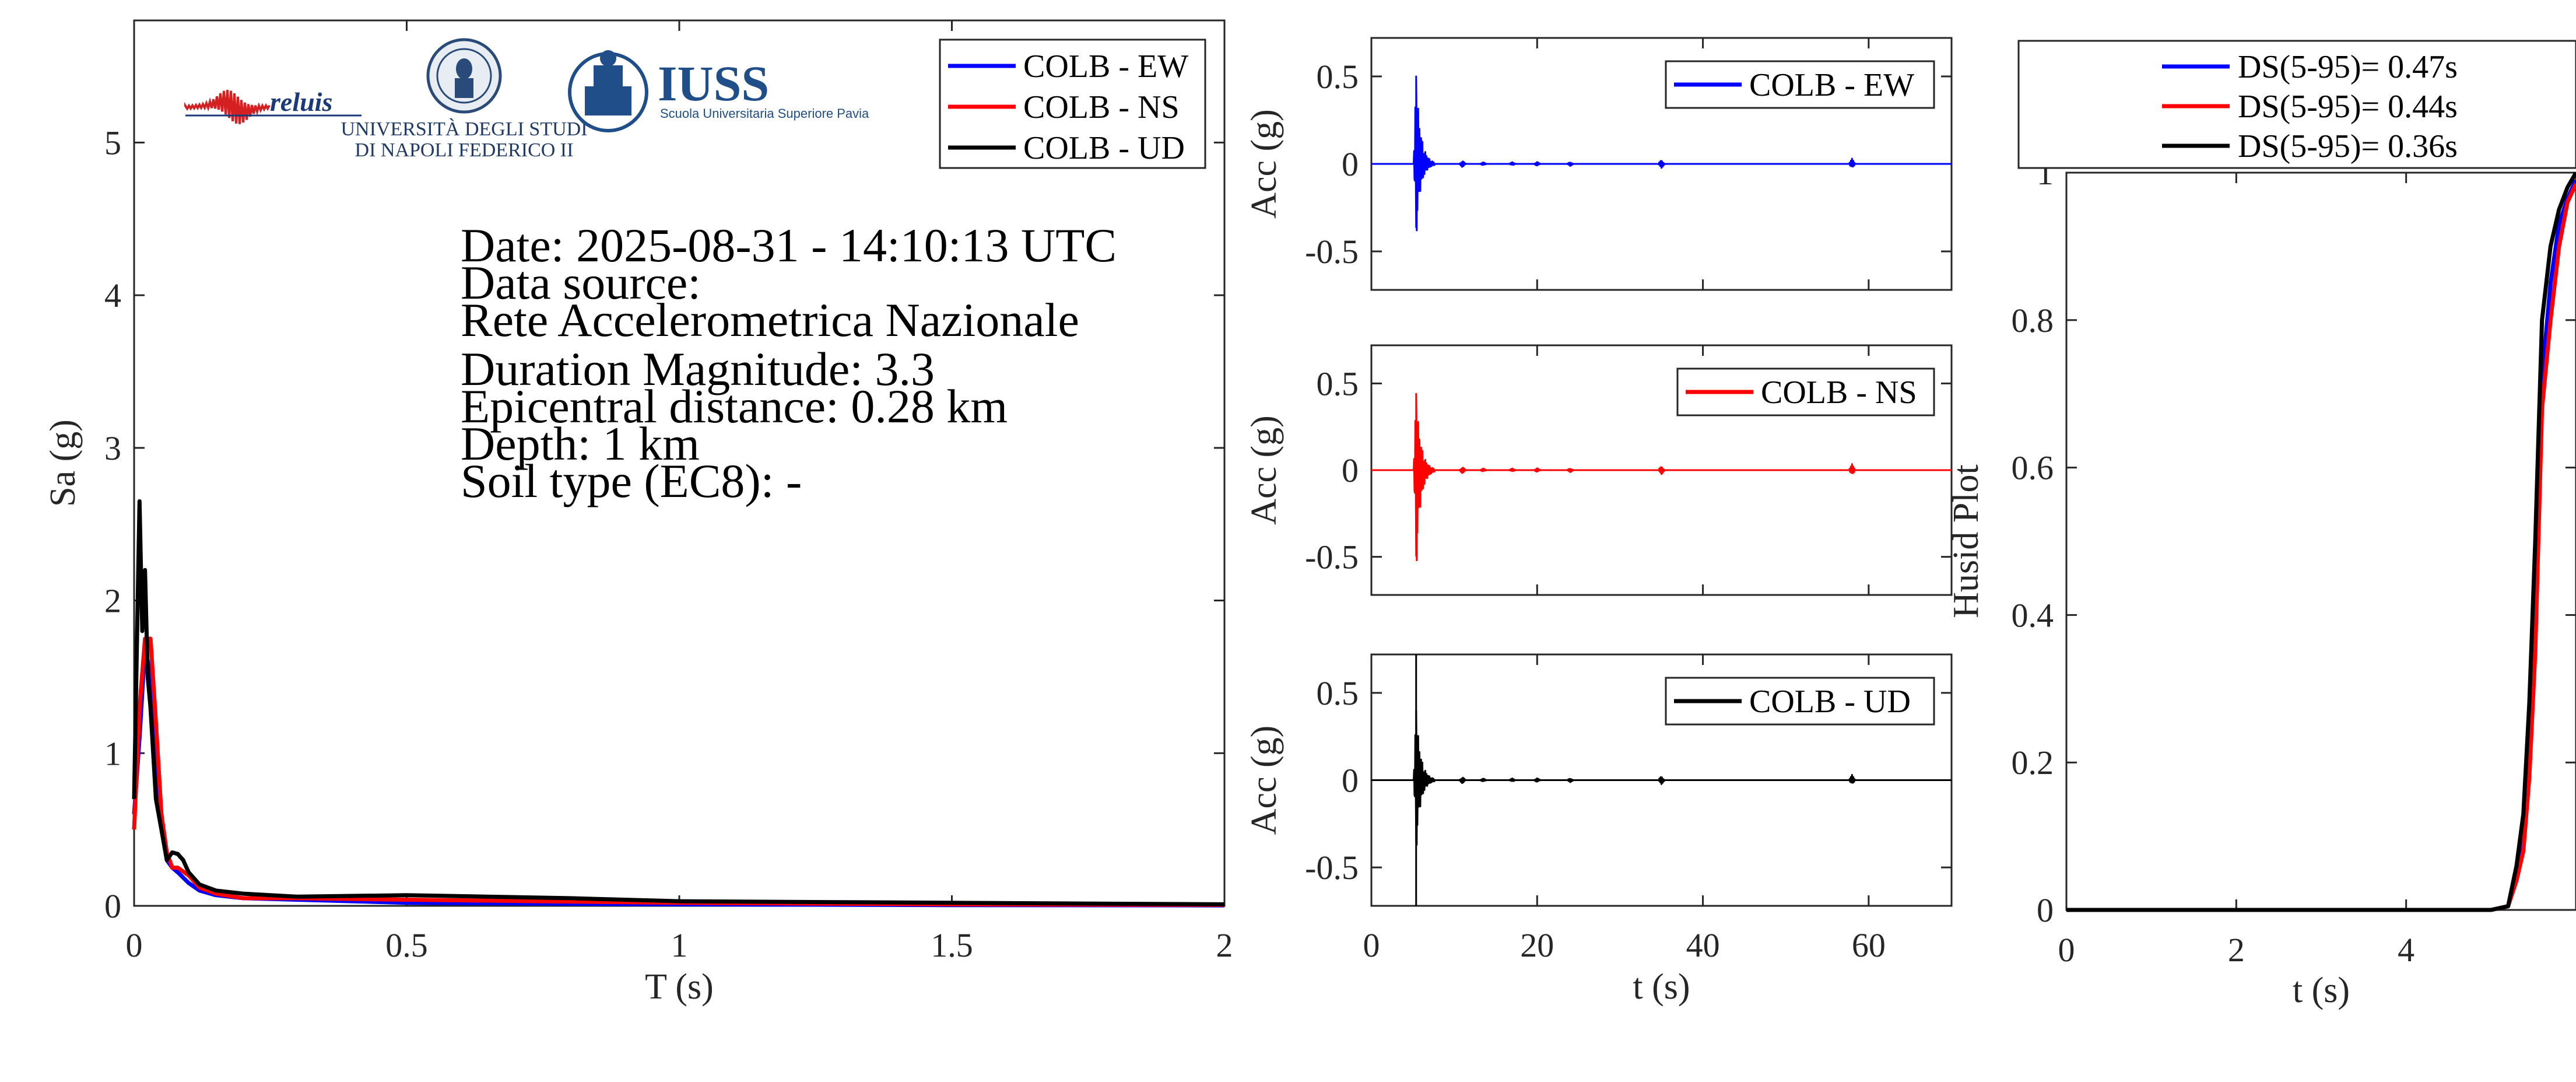  Describe the element at coordinates (1703, 945) in the screenshot. I see `x-tick-label: 40` at that location.